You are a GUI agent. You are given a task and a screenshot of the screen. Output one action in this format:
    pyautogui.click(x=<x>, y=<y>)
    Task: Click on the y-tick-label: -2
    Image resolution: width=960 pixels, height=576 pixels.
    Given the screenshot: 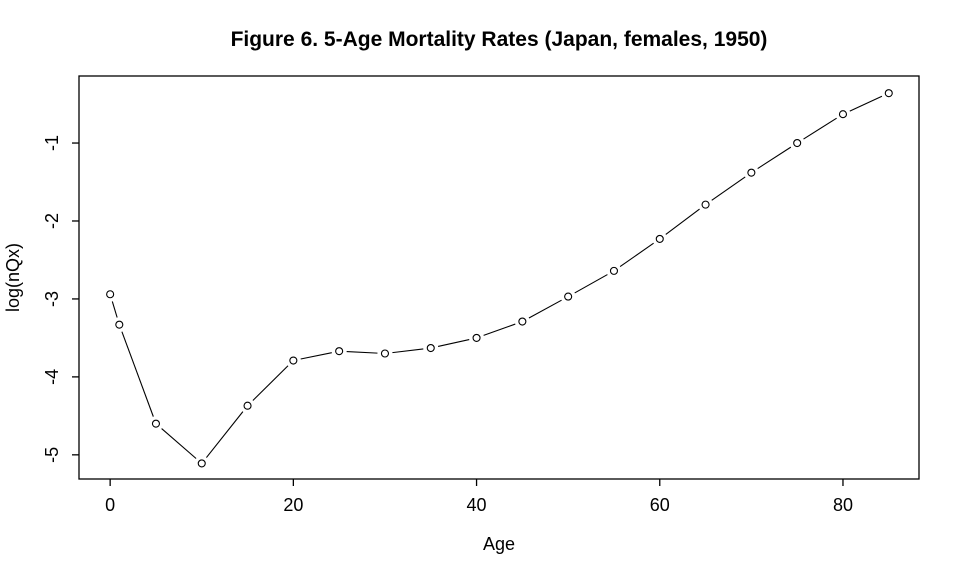 What is the action you would take?
    pyautogui.click(x=52, y=221)
    